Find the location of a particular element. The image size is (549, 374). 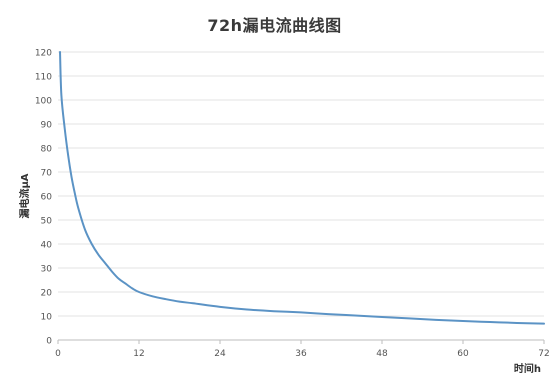

x-tick-label: 12 is located at coordinates (138, 354).